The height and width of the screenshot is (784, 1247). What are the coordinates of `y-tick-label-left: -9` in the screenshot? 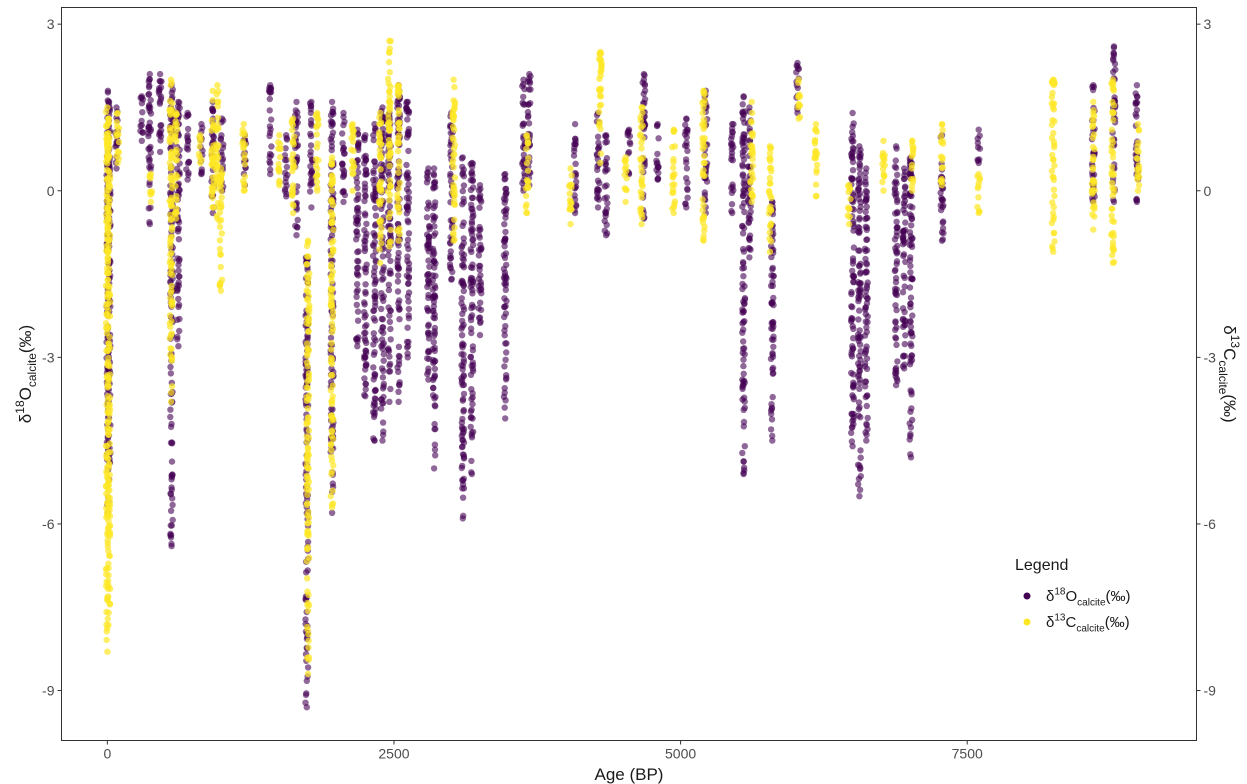 It's located at (48, 691).